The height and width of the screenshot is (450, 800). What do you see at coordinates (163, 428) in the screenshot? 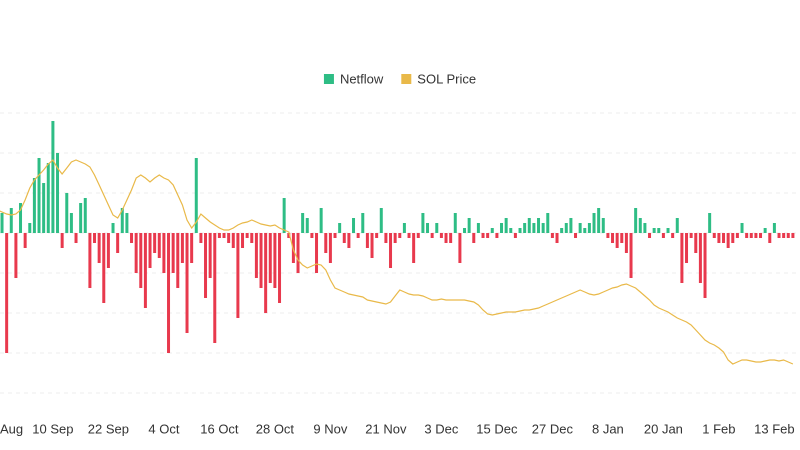
I see `x-tick-label: 4 Oct` at bounding box center [163, 428].